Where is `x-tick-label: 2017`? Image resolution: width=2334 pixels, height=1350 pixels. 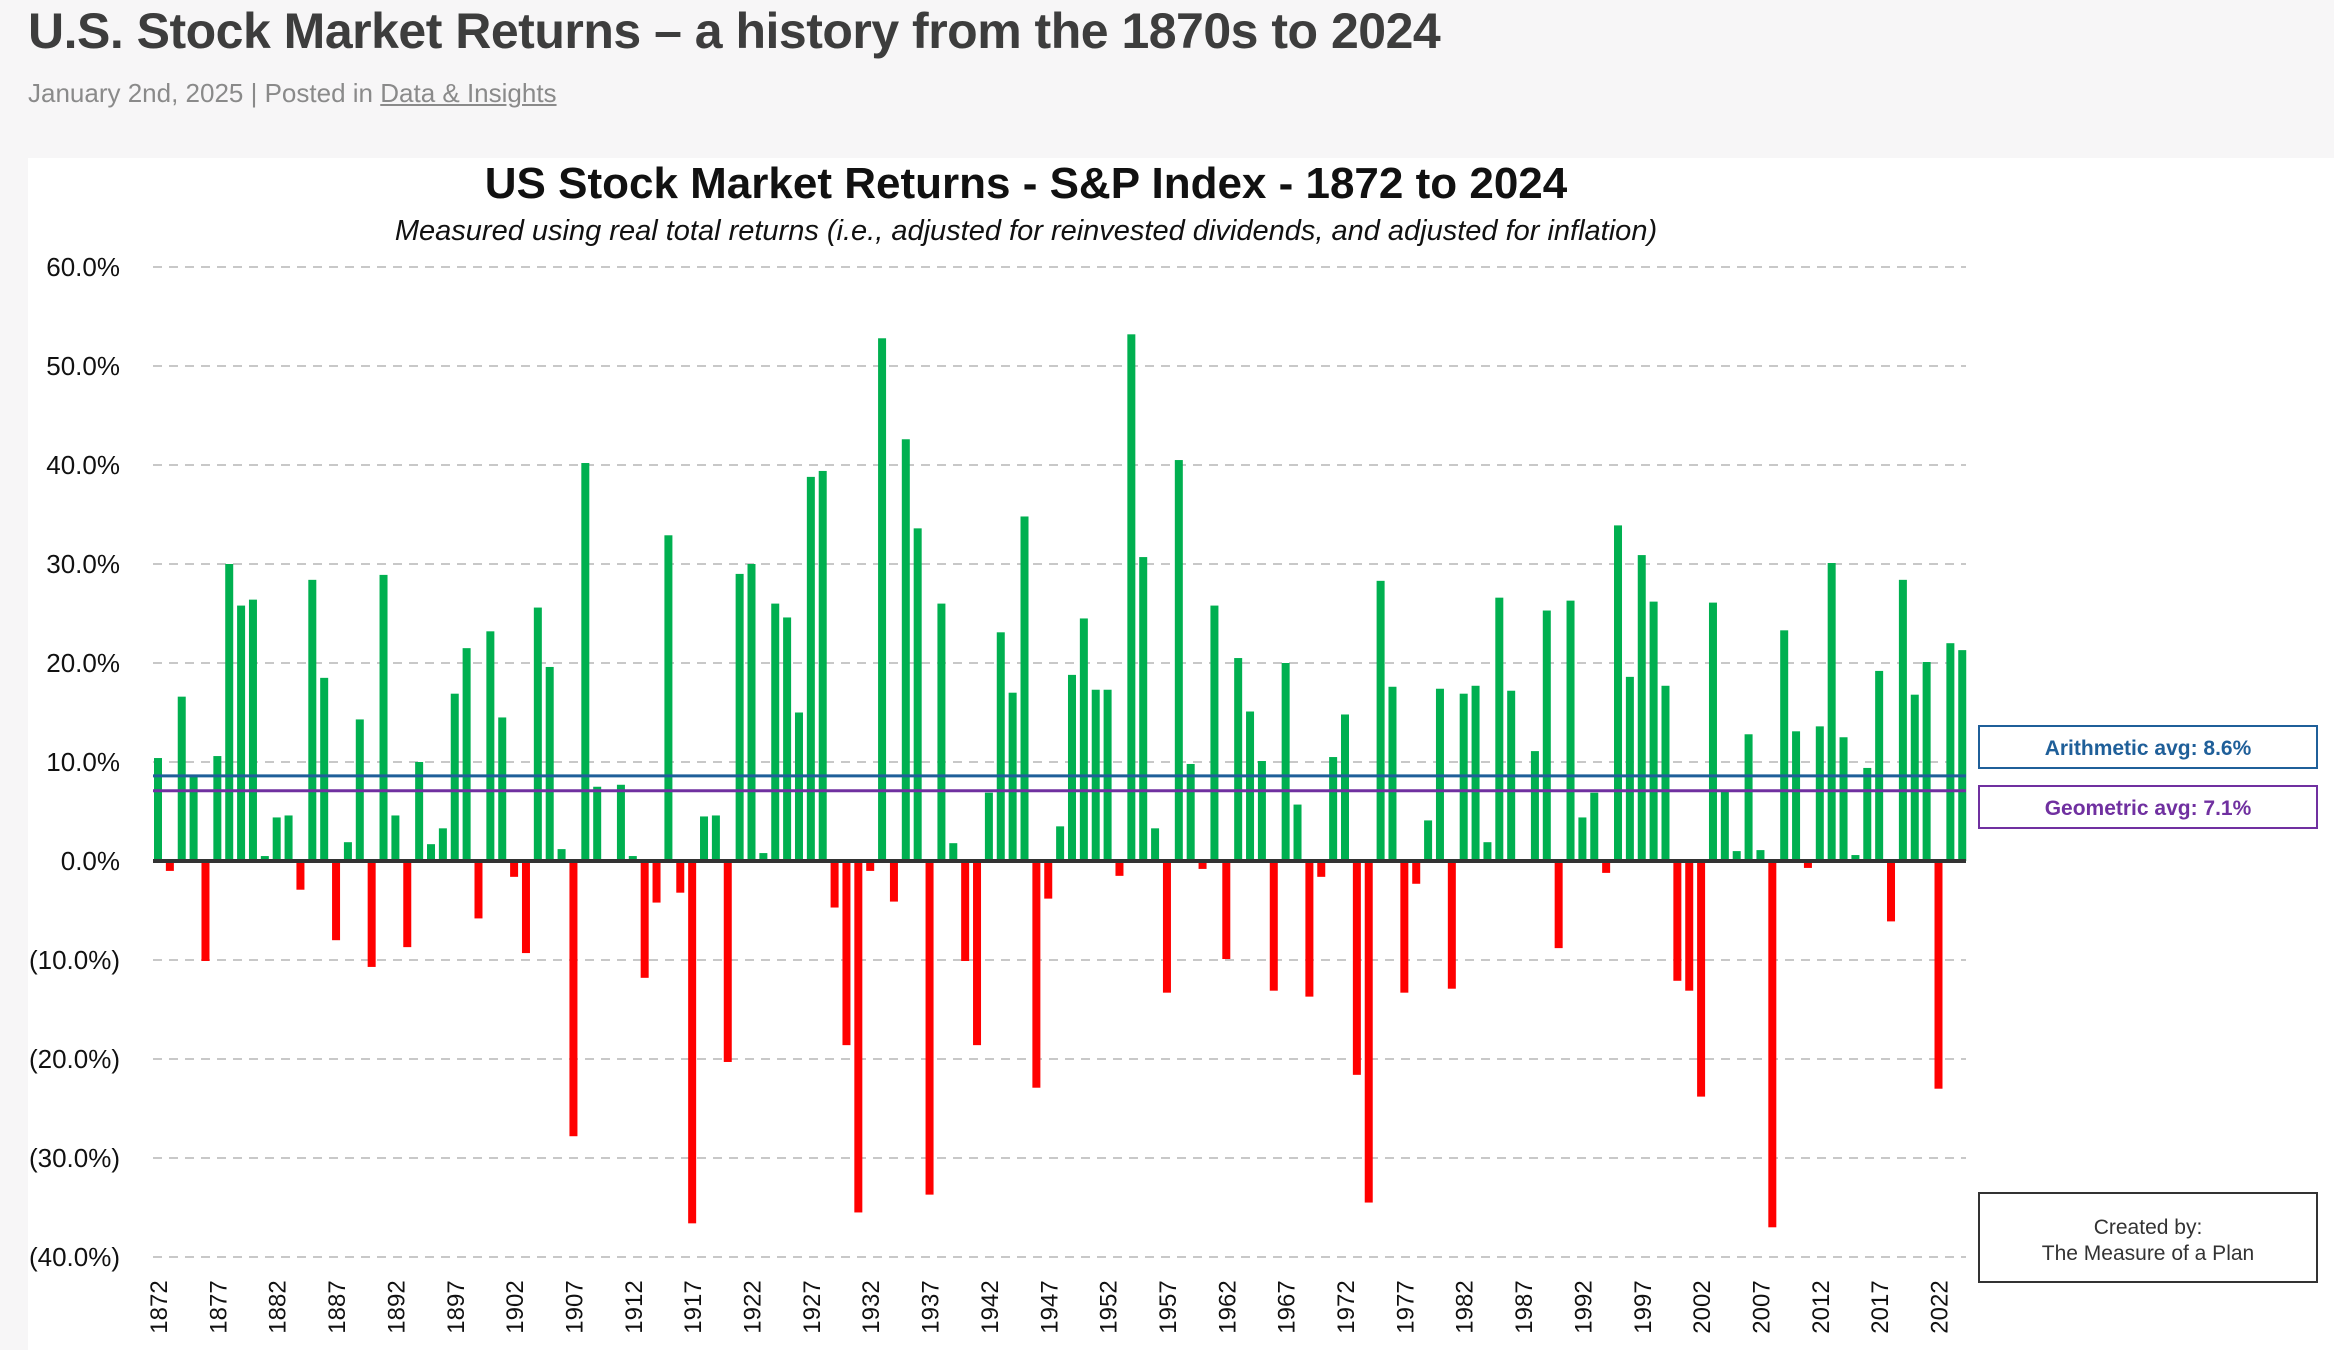 x-tick-label: 2017 is located at coordinates (1880, 1306).